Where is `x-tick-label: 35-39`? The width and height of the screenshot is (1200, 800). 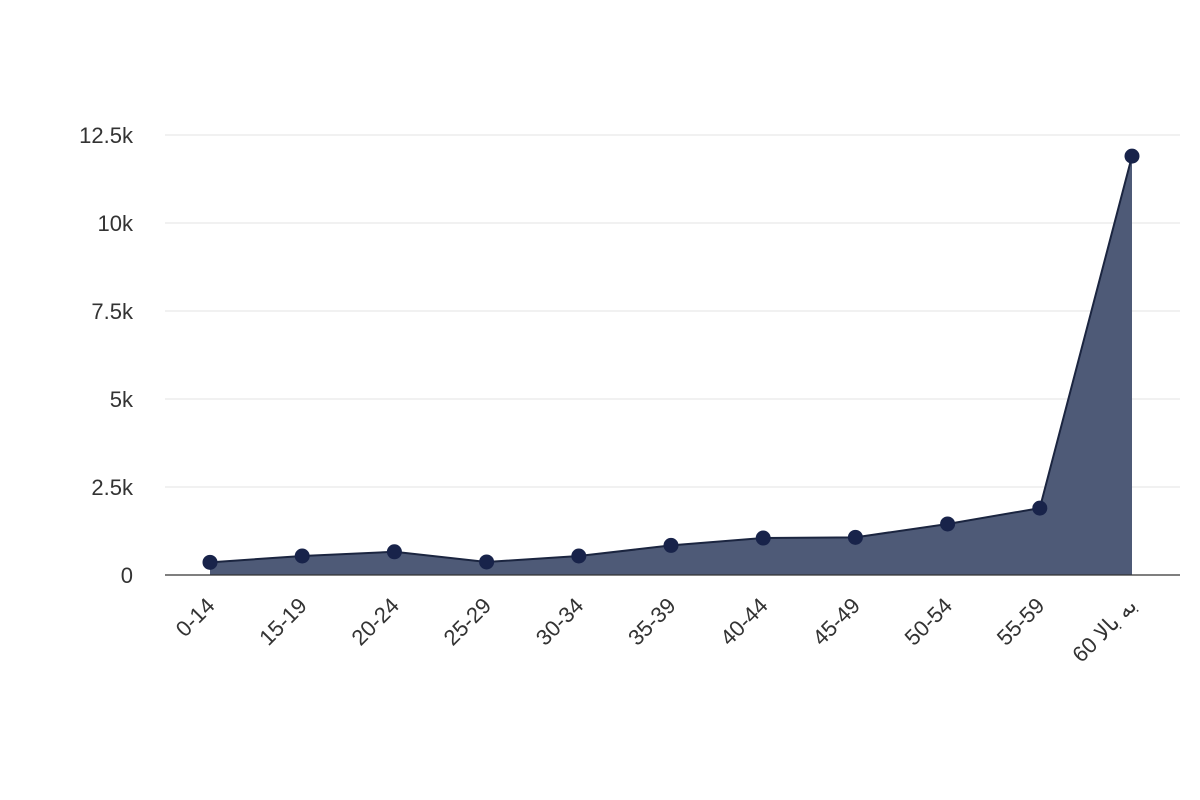 x-tick-label: 35-39 is located at coordinates (651, 621).